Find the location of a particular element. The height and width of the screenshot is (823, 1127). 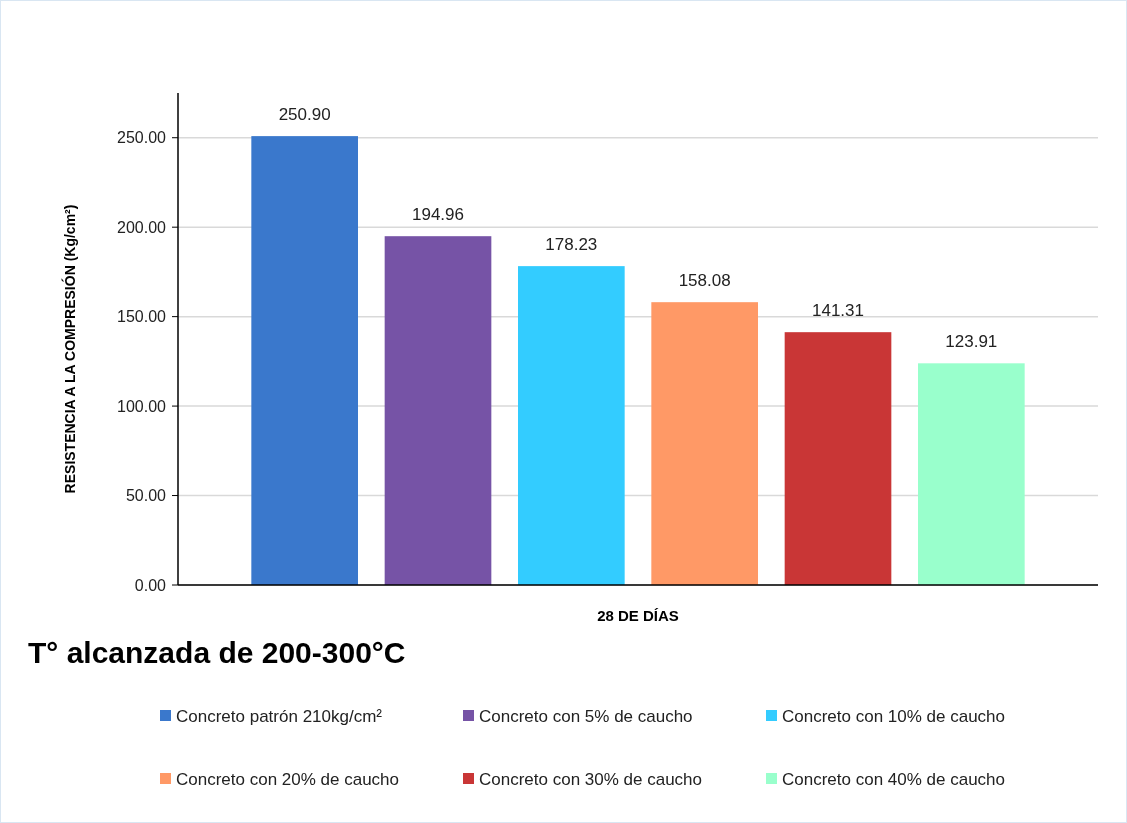

x-tick-label: 28 DE DÍAS is located at coordinates (638, 615).